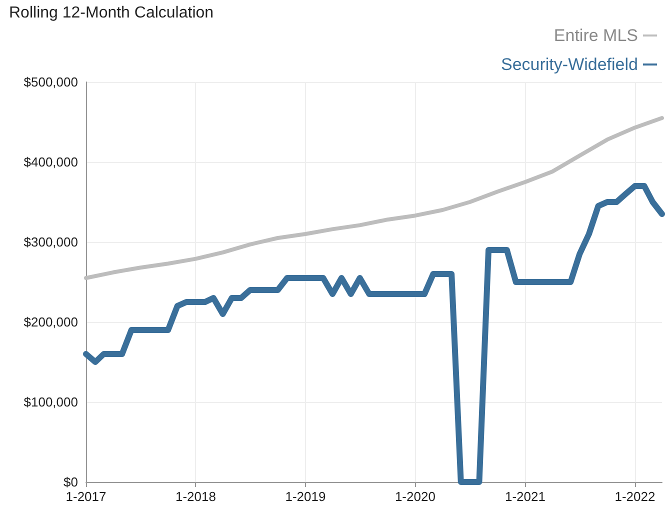 The width and height of the screenshot is (668, 509). I want to click on chart-title: Rolling 12-Month Calculation, so click(111, 13).